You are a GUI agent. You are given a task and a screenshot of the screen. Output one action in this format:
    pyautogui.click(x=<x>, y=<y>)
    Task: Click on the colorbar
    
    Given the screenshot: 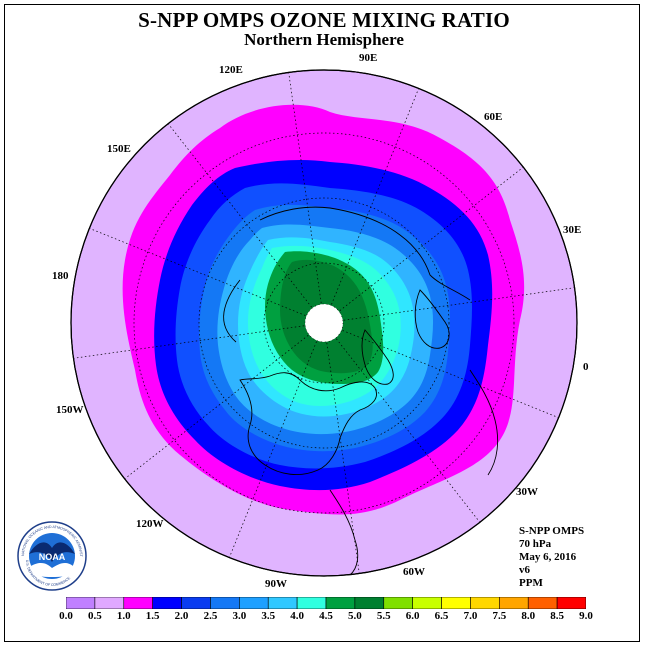 What is the action you would take?
    pyautogui.click(x=326, y=603)
    